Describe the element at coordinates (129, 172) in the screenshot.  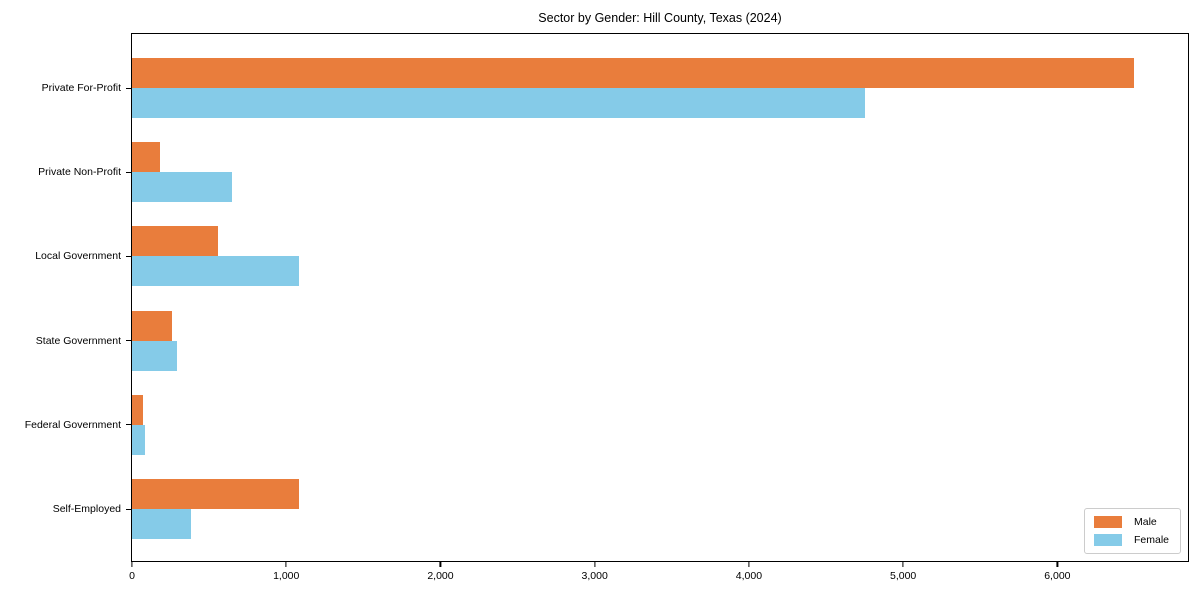
I see `y-tick-private-non-profit` at that location.